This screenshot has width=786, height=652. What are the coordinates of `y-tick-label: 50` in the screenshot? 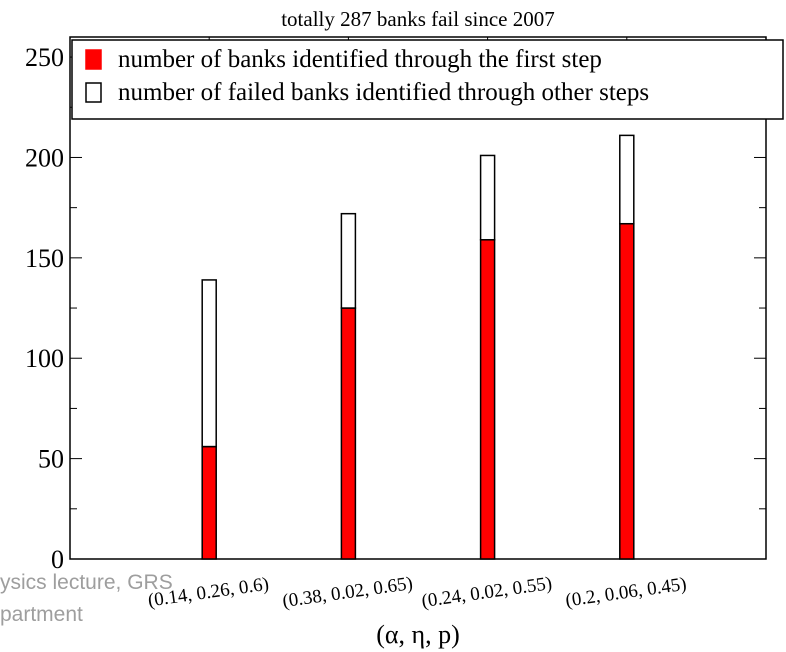 It's located at (51, 459).